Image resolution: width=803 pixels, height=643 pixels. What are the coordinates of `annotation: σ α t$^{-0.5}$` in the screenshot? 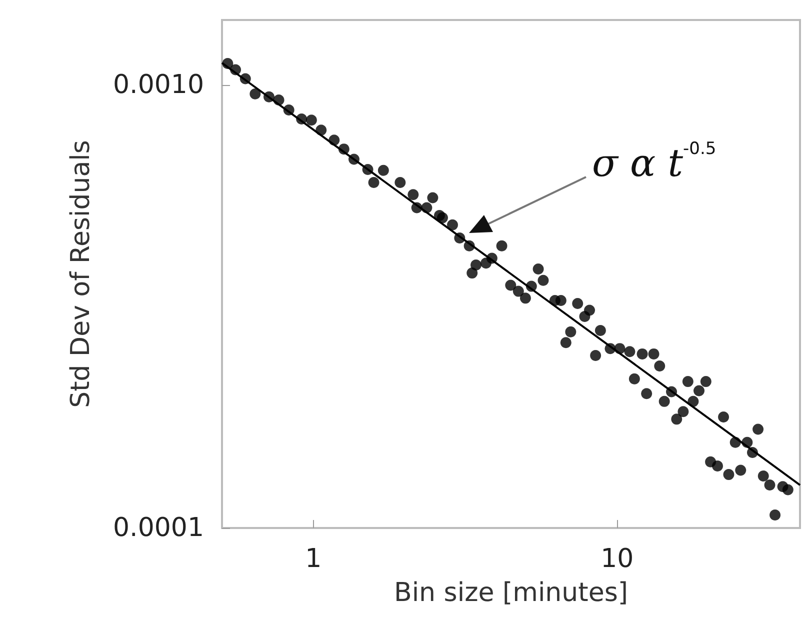 It's located at (654, 162).